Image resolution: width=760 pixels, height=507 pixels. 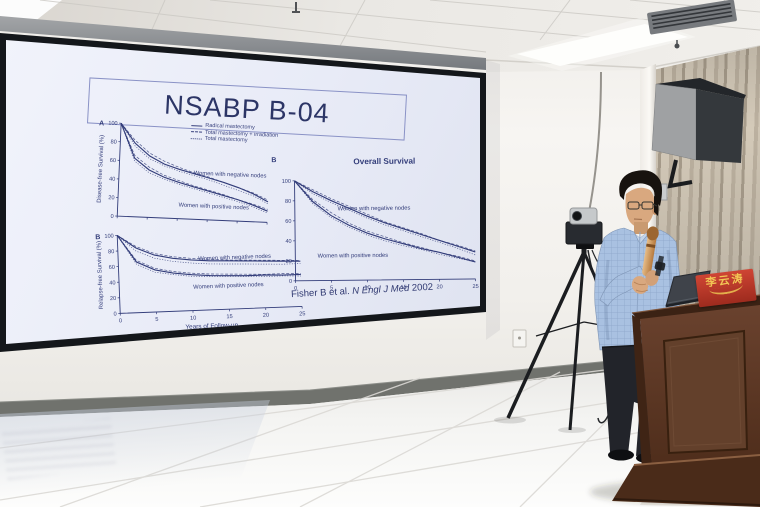 I want to click on wristwatch-icon, so click(x=660, y=266).